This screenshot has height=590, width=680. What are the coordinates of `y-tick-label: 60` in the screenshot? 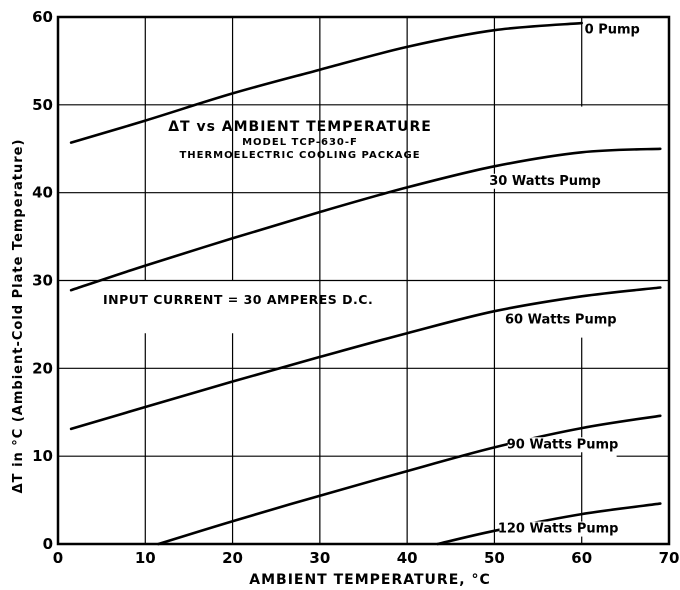 It's located at (42, 17).